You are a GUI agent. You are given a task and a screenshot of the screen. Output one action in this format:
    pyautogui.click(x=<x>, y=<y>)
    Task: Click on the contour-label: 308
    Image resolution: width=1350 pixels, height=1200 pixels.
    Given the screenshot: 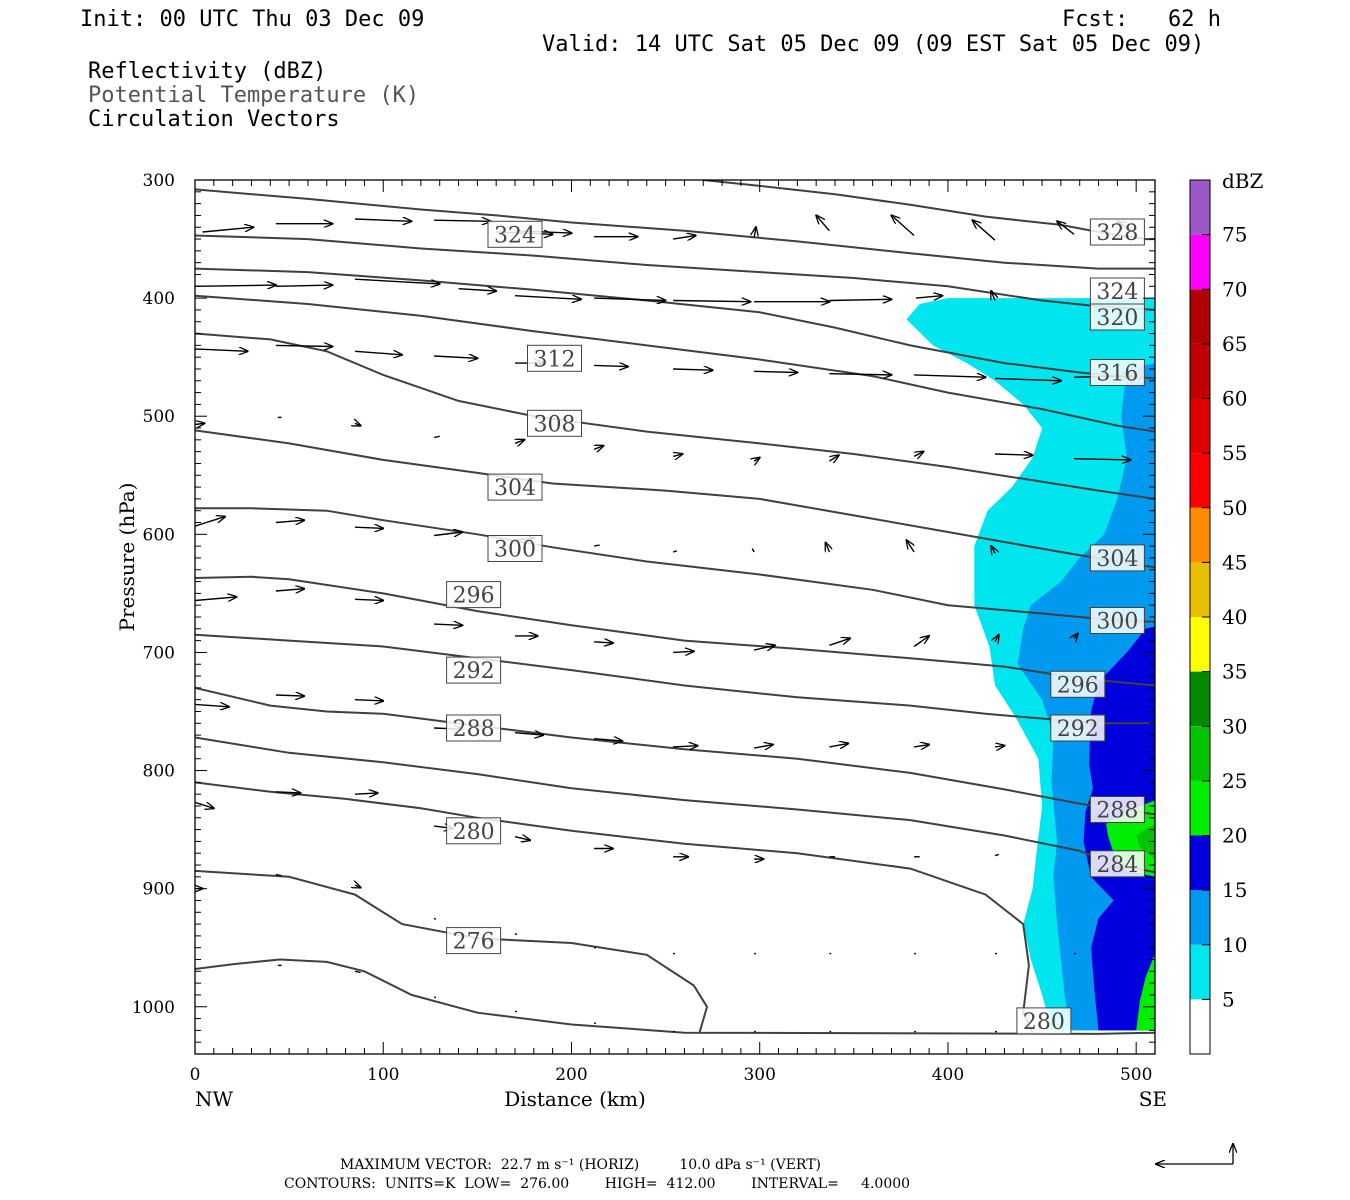 What is the action you would take?
    pyautogui.click(x=555, y=424)
    